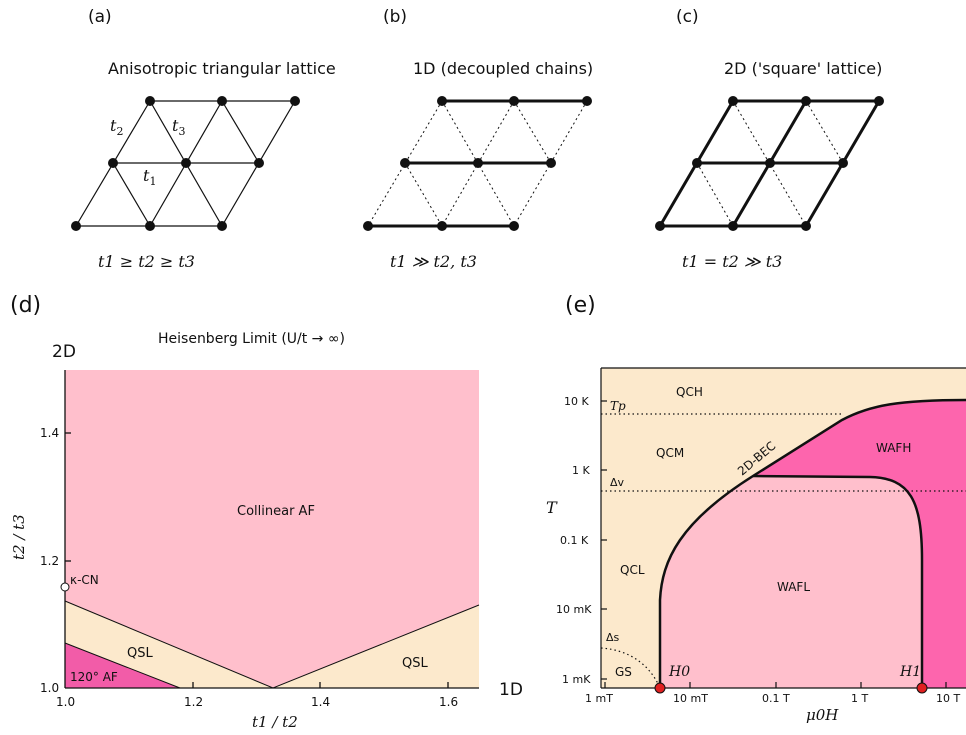  Describe the element at coordinates (511, 690) in the screenshot. I see `corner-1d-label: 1D` at that location.